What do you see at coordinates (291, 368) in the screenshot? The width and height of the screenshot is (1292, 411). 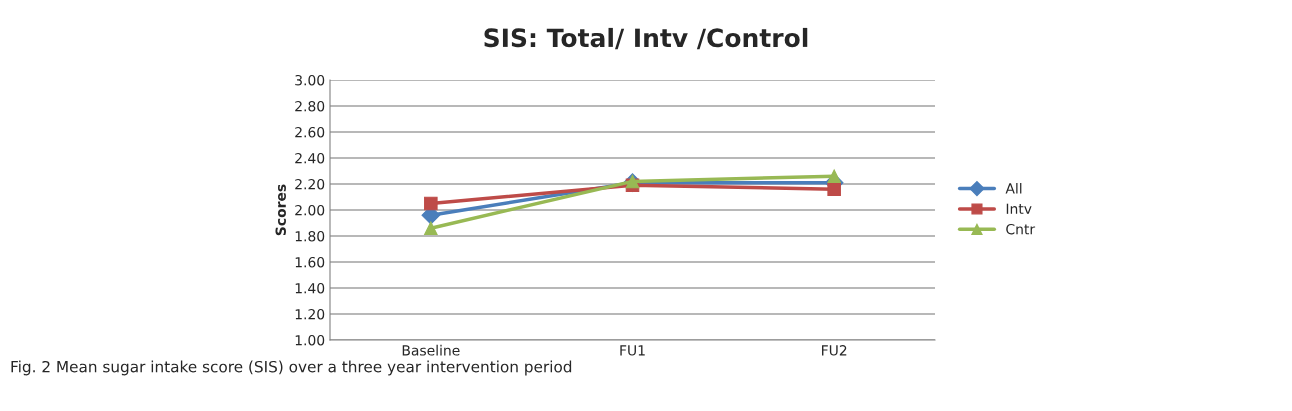 I see `caption: Fig. 2 Mean sugar intake score (SIS) over a three year intervention period` at bounding box center [291, 368].